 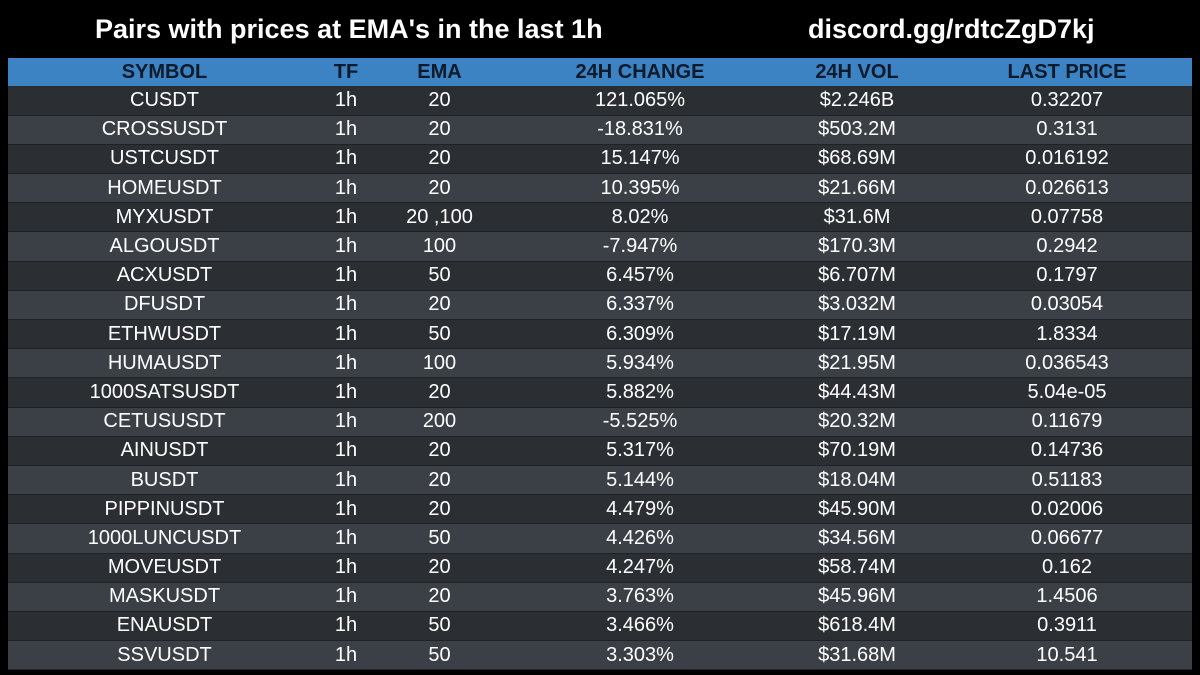 I want to click on cell-symbol: ALGOUSDT, so click(x=164, y=246).